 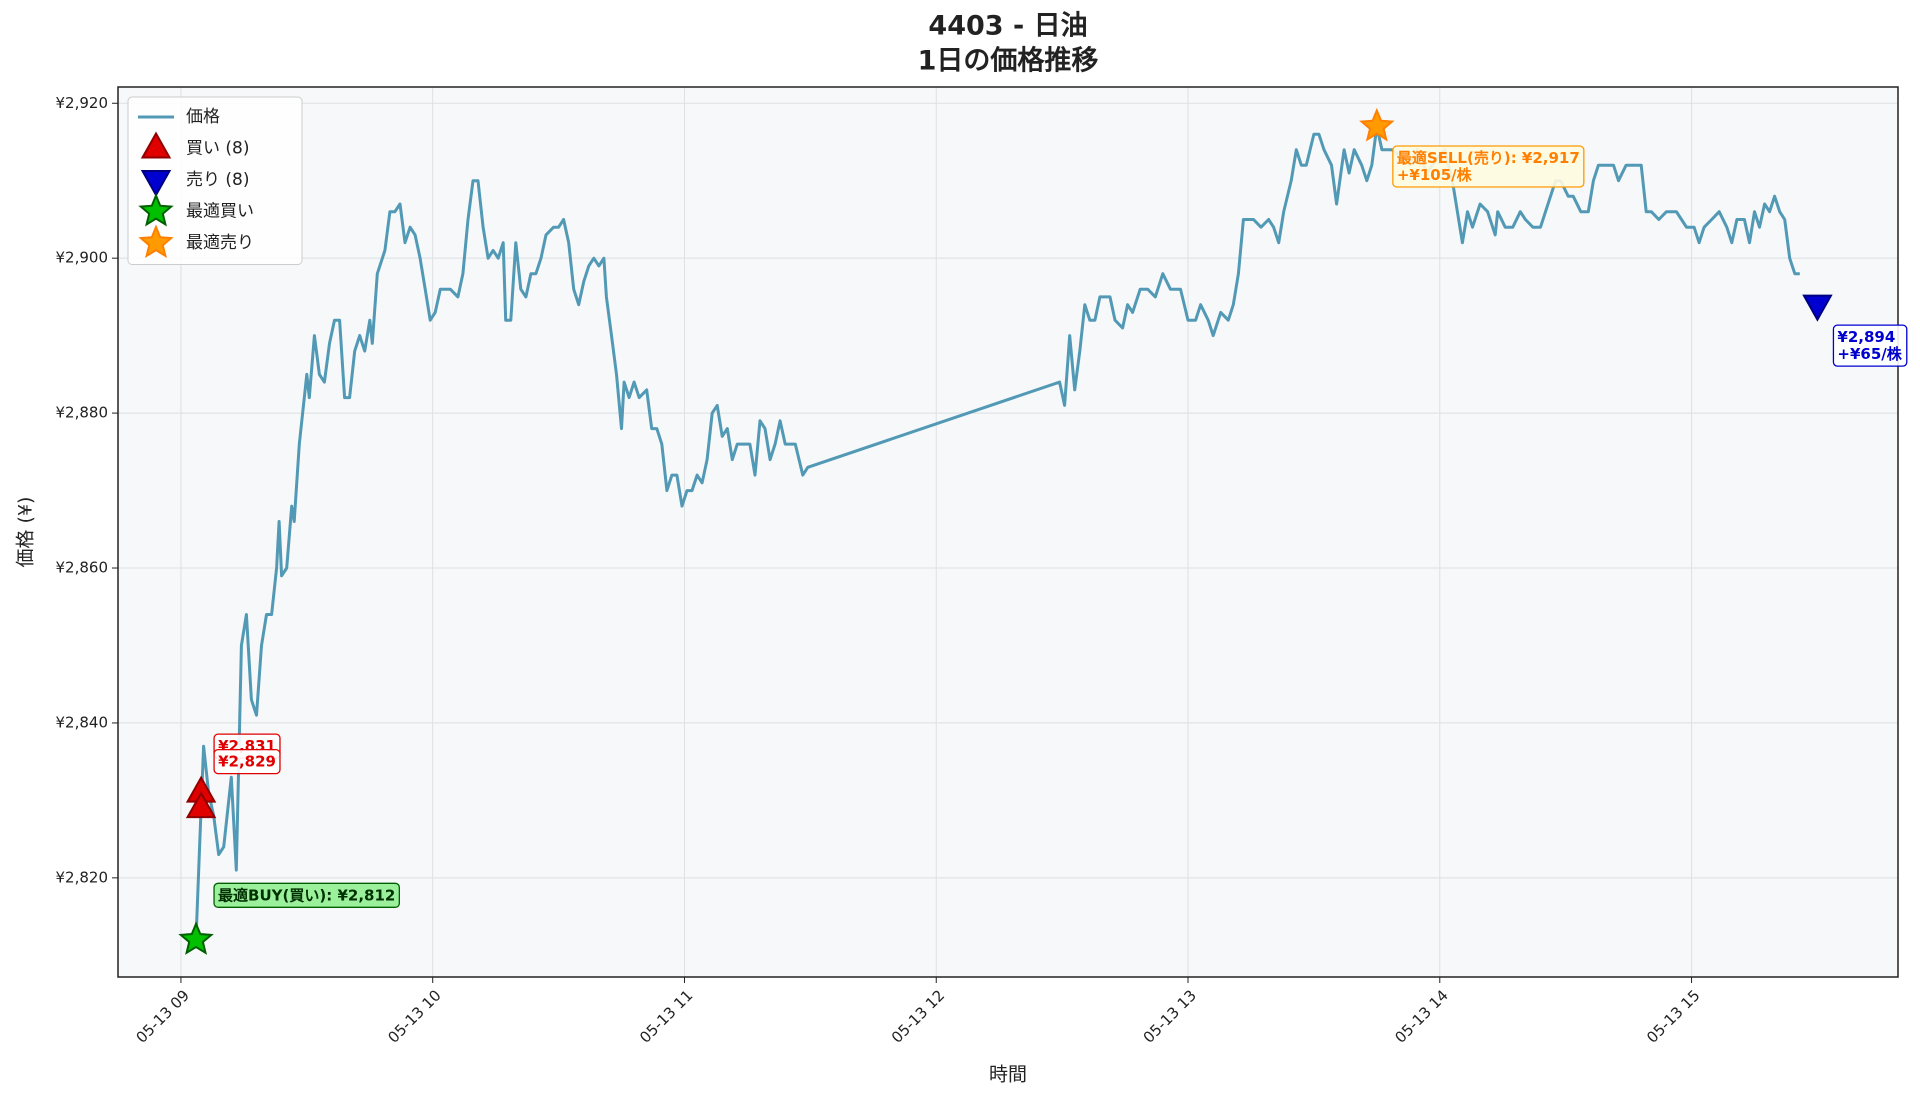 I want to click on annotation-value: ¥2,829, so click(x=247, y=762).